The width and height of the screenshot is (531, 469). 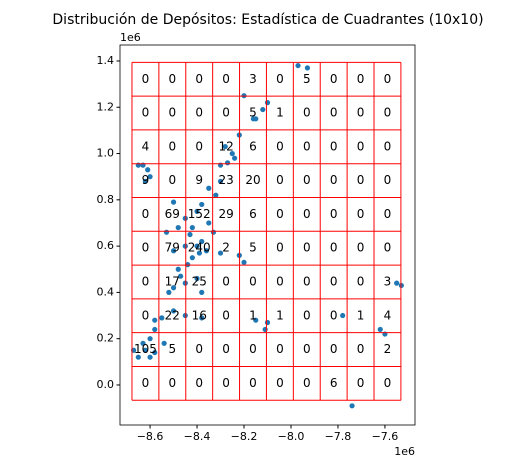 What do you see at coordinates (199, 214) in the screenshot?
I see `quadrat-count: 152` at bounding box center [199, 214].